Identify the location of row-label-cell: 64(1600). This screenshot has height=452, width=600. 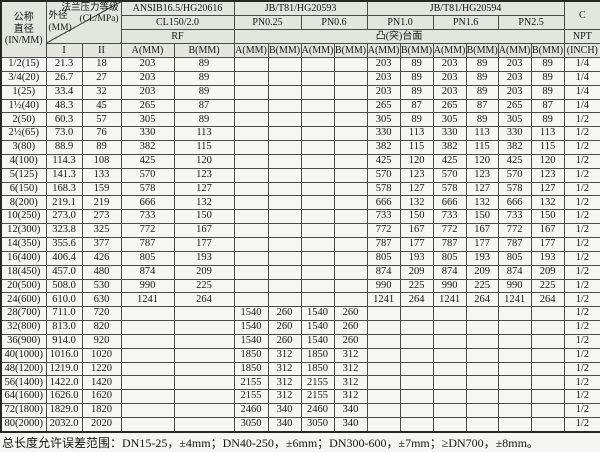
(23, 397).